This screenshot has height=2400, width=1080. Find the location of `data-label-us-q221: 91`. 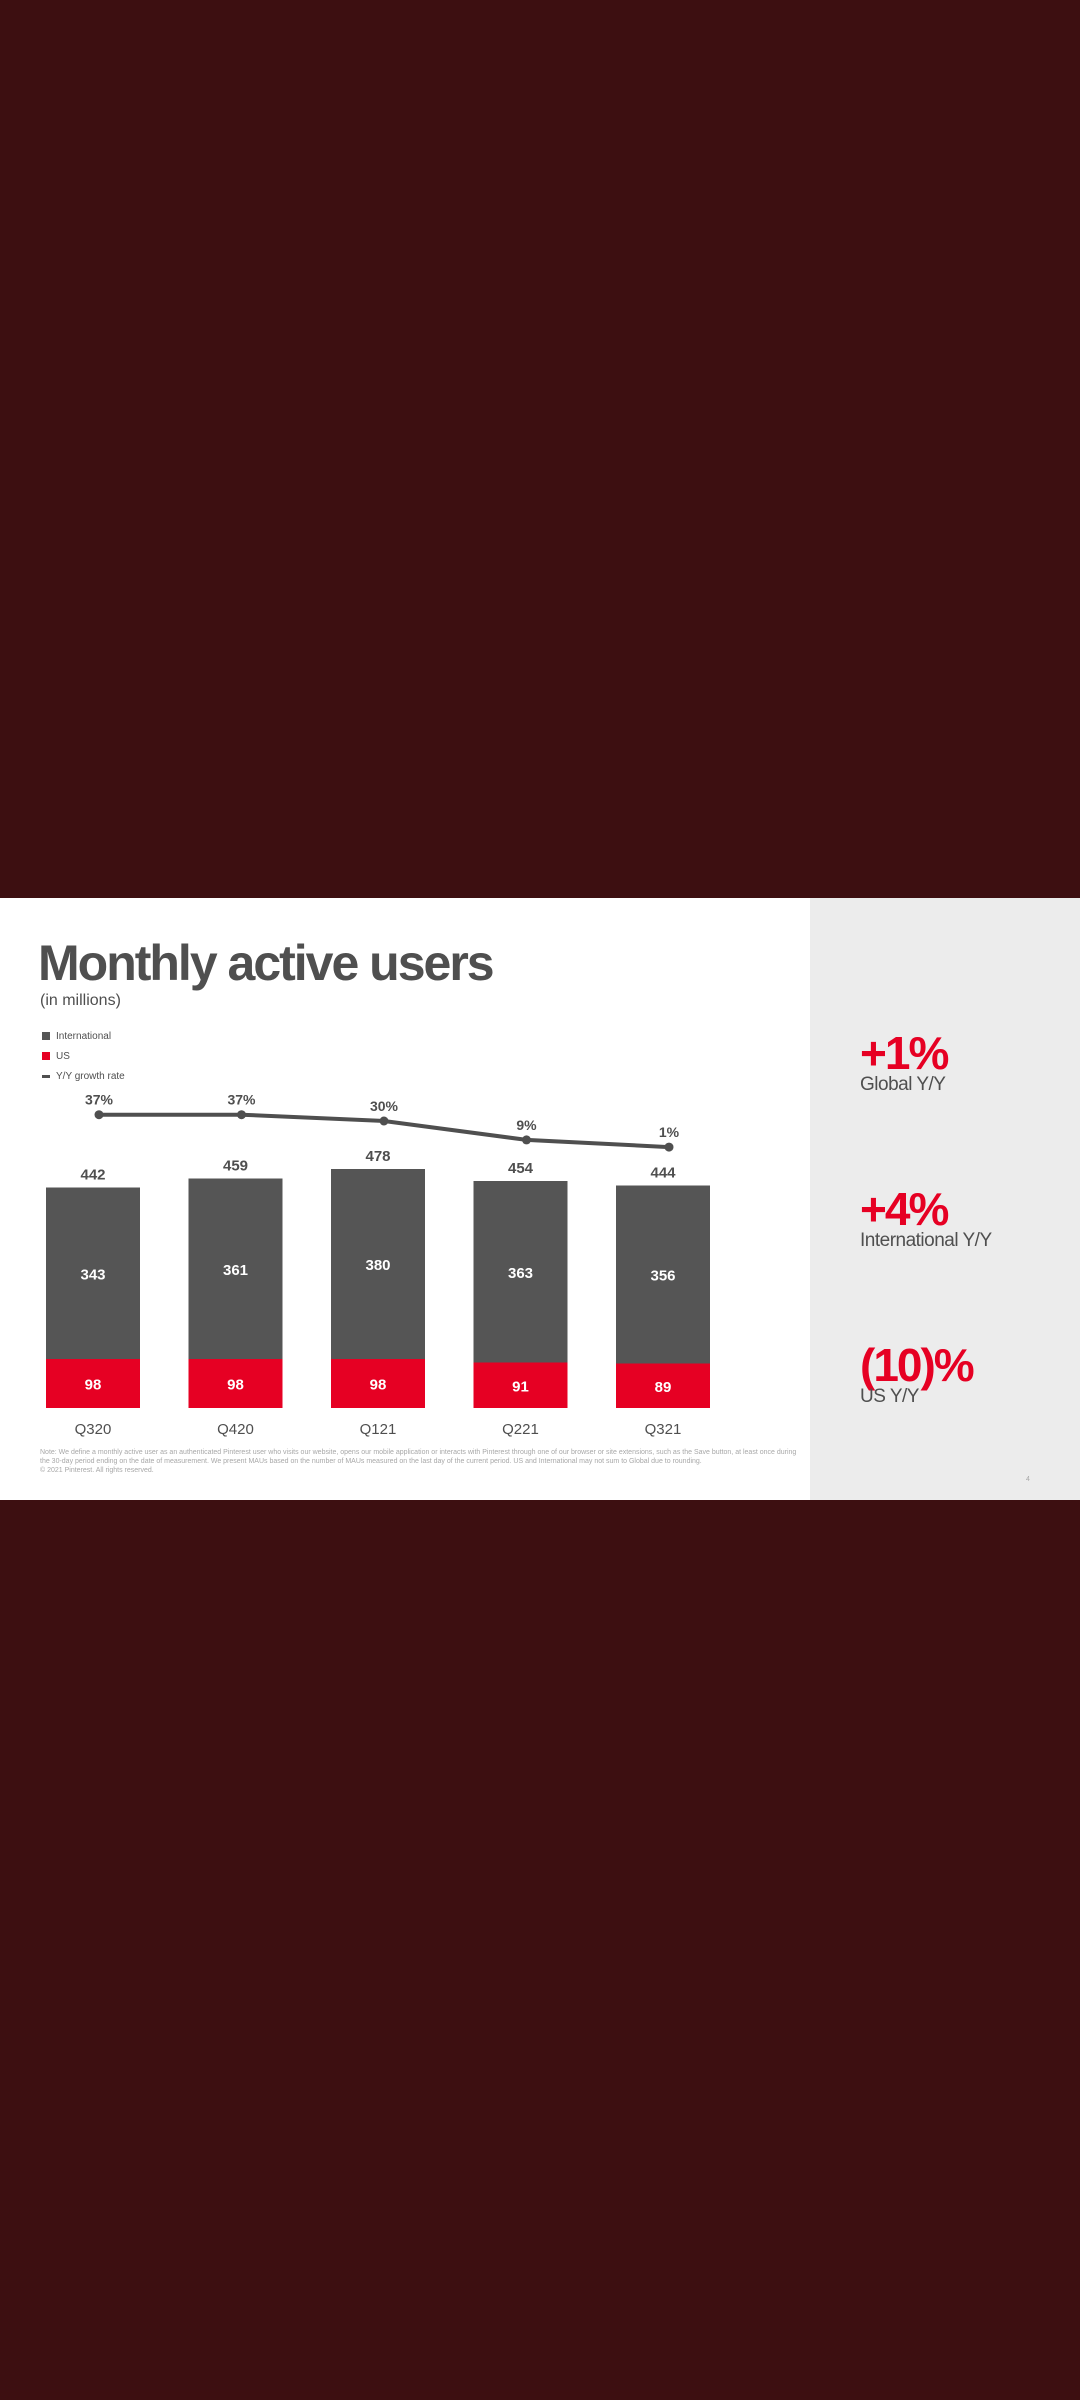

data-label-us-q221: 91 is located at coordinates (520, 1386).